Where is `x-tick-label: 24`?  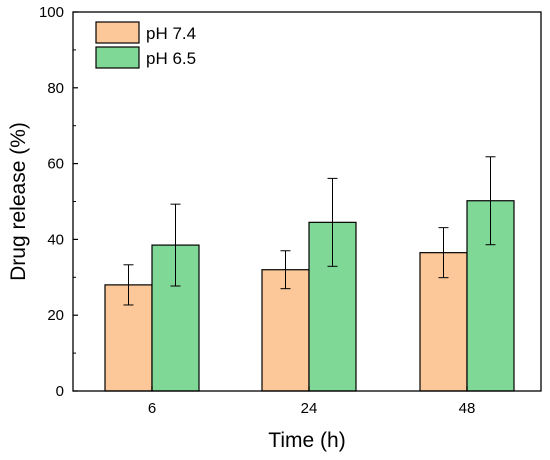 x-tick-label: 24 is located at coordinates (309, 408).